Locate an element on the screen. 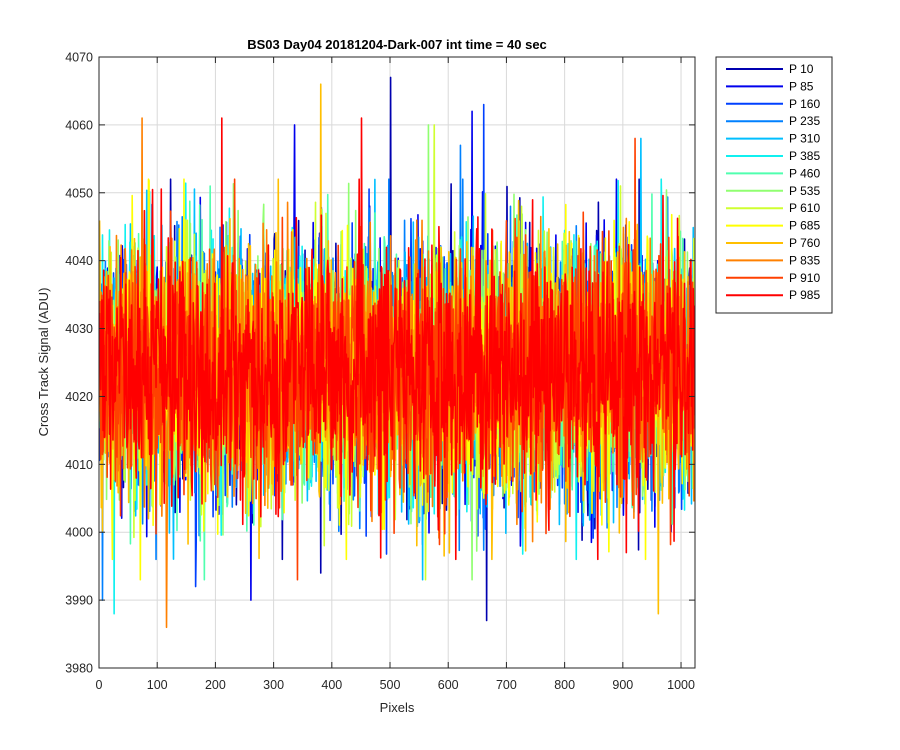 This screenshot has height=750, width=900. legend-entry: P 460 is located at coordinates (804, 173).